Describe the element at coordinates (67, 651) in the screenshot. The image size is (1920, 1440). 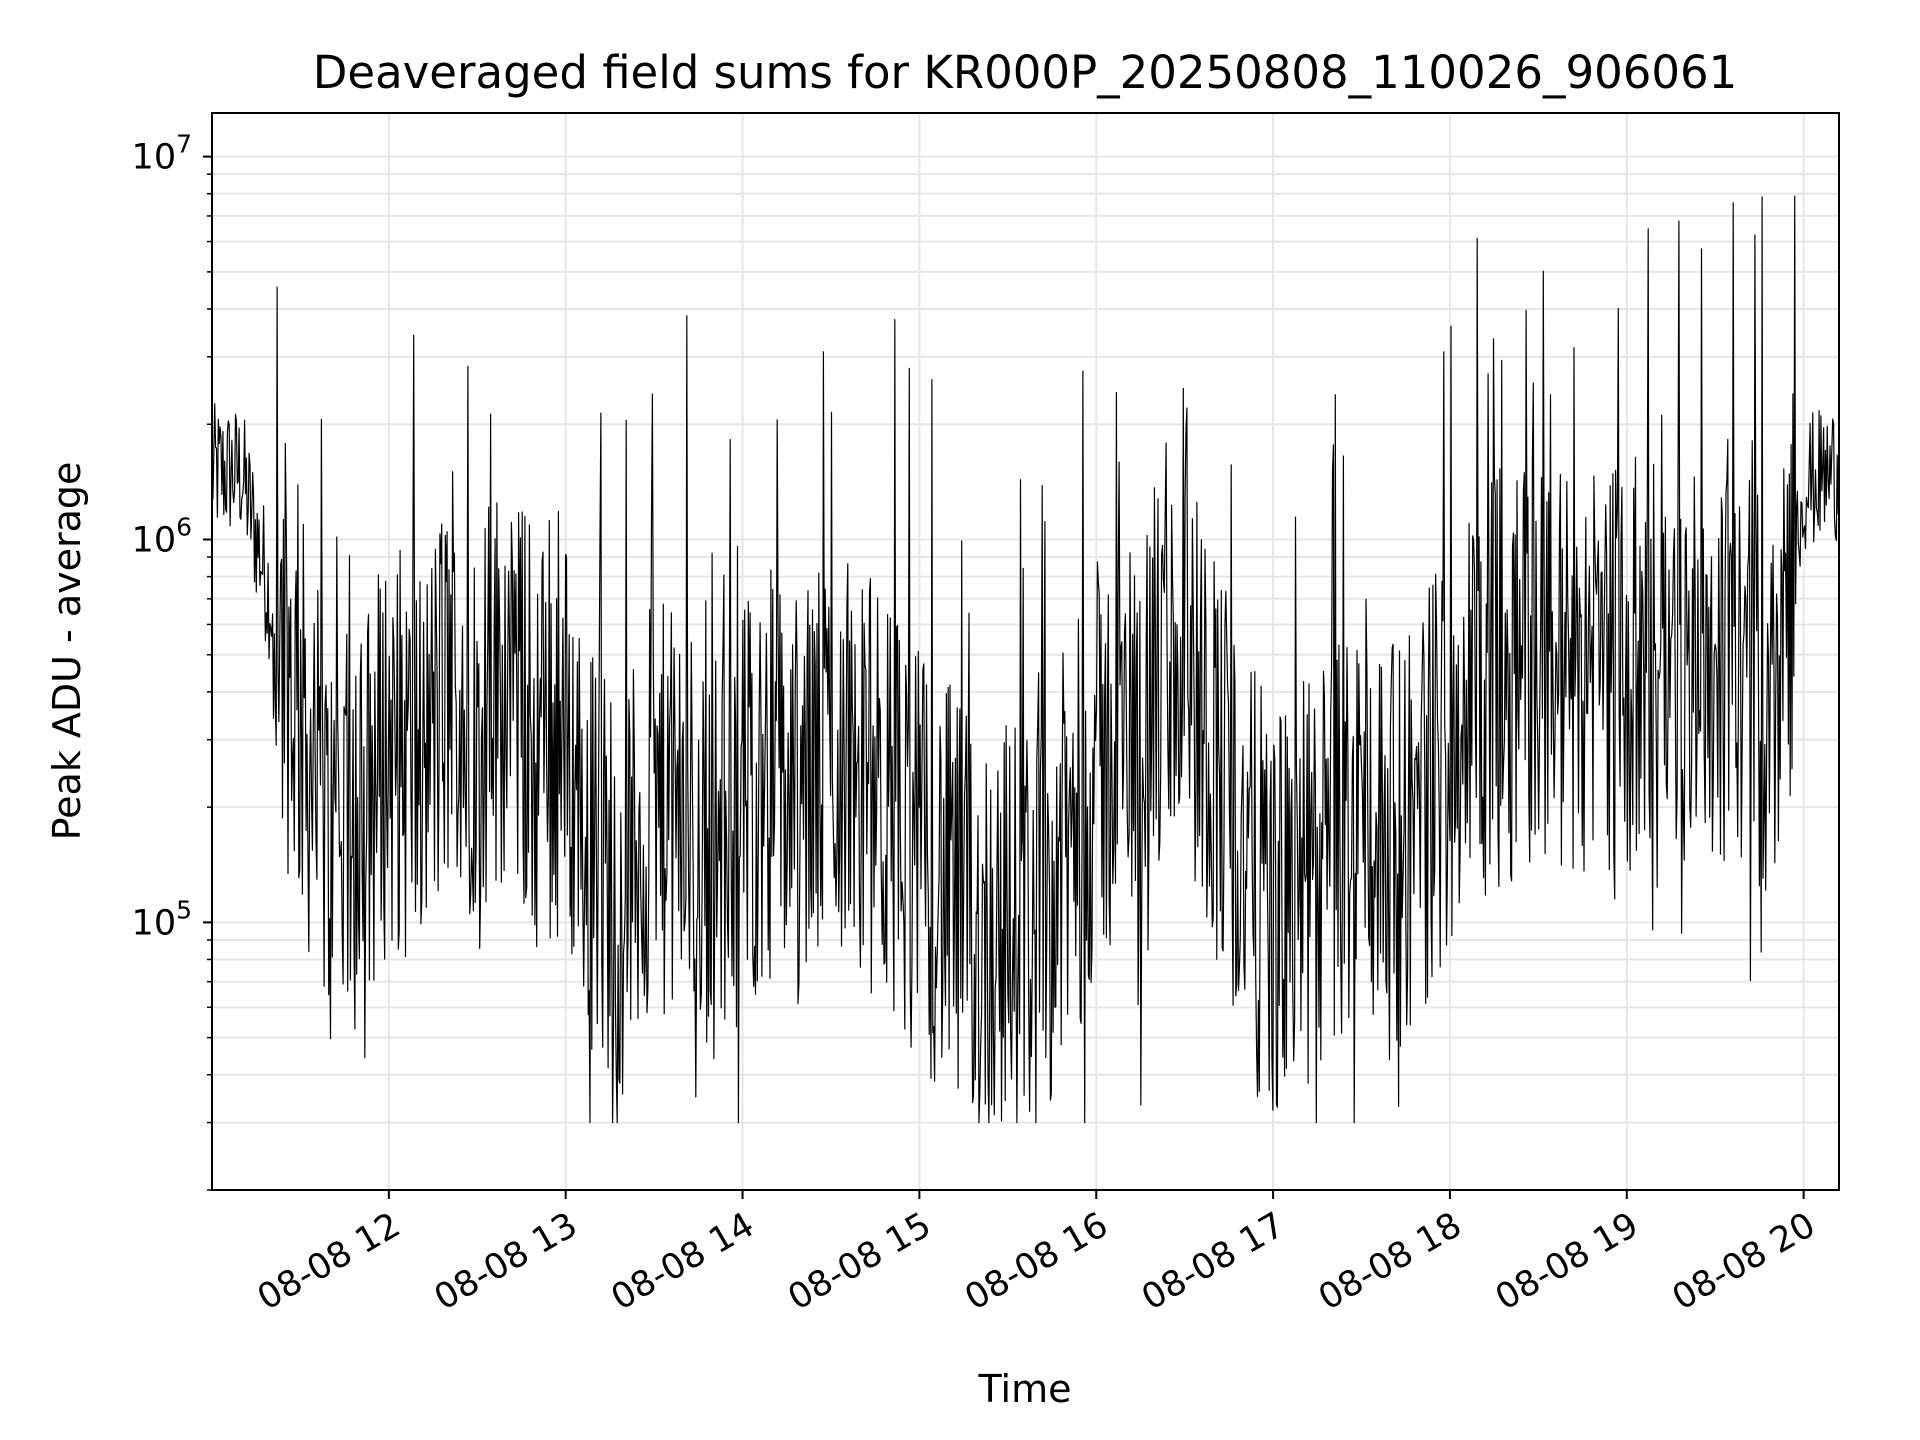
I see `y-axis-label: Peak ADU - average` at that location.